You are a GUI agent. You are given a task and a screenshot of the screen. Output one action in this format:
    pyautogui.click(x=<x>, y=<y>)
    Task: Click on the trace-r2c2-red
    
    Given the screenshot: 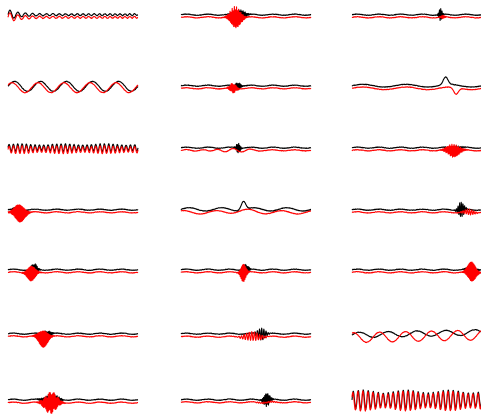 What is the action you would take?
    pyautogui.click(x=246, y=88)
    